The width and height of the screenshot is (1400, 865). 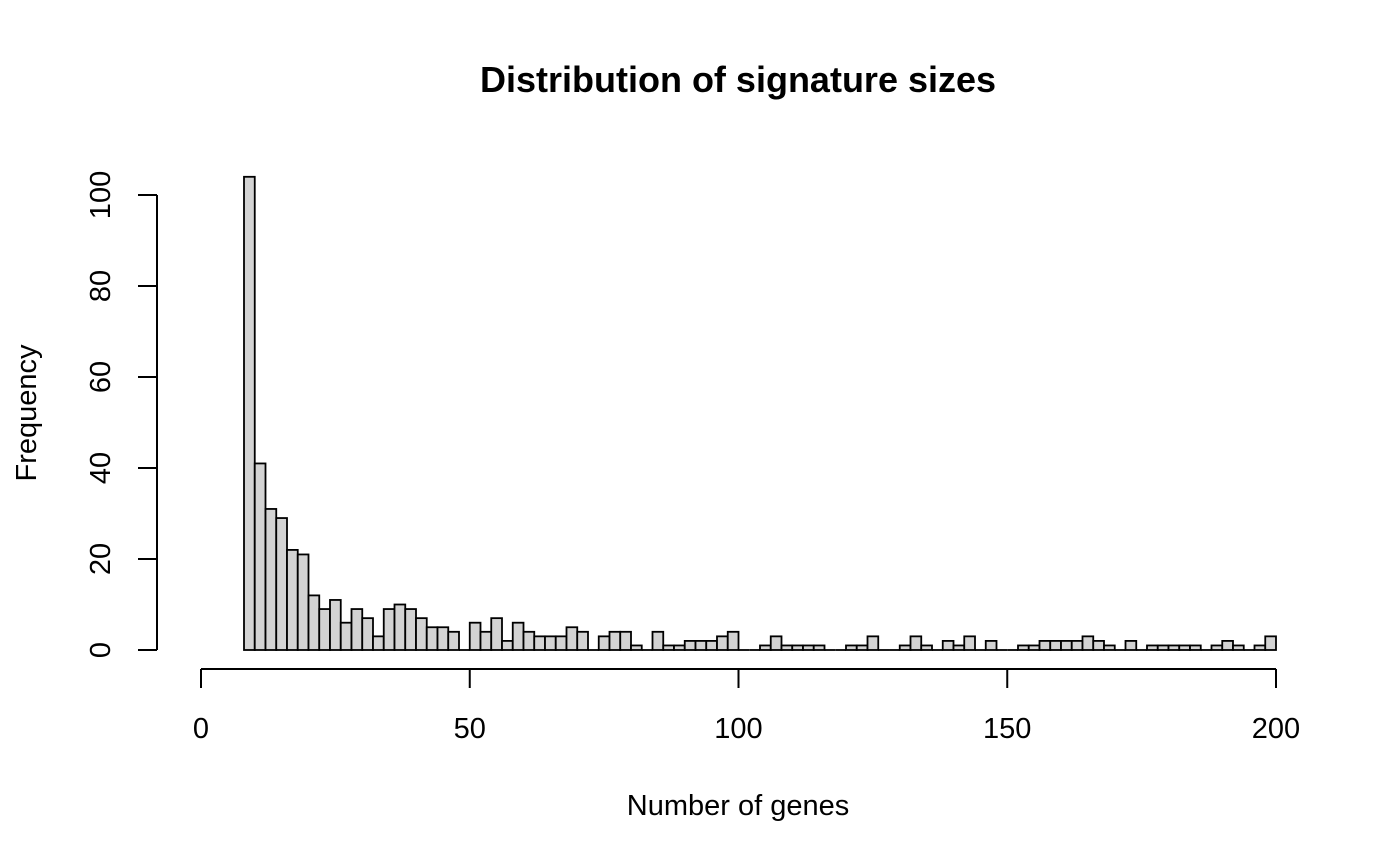 I want to click on y-tick-label: 20, so click(x=101, y=559).